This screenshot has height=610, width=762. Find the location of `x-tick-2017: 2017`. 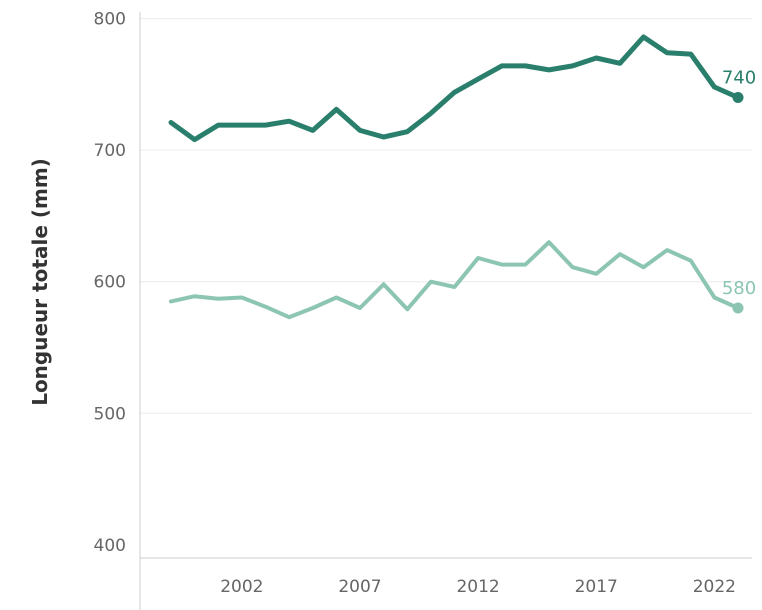

x-tick-2017: 2017 is located at coordinates (596, 587).